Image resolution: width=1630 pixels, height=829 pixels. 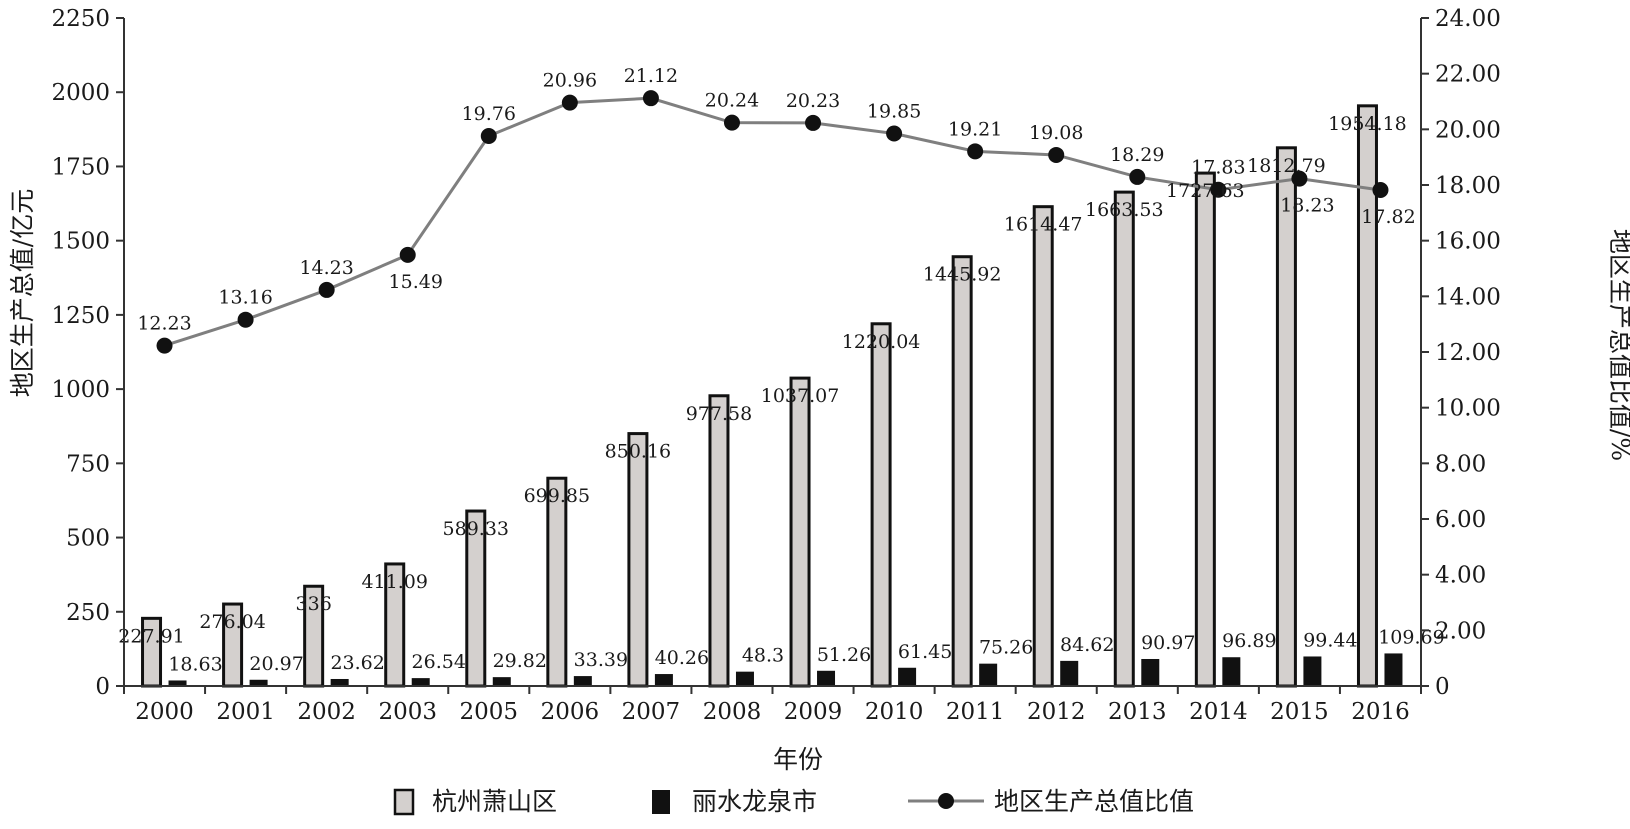 I want to click on label-xiaoshan-2010: 1220.04, so click(x=881, y=342).